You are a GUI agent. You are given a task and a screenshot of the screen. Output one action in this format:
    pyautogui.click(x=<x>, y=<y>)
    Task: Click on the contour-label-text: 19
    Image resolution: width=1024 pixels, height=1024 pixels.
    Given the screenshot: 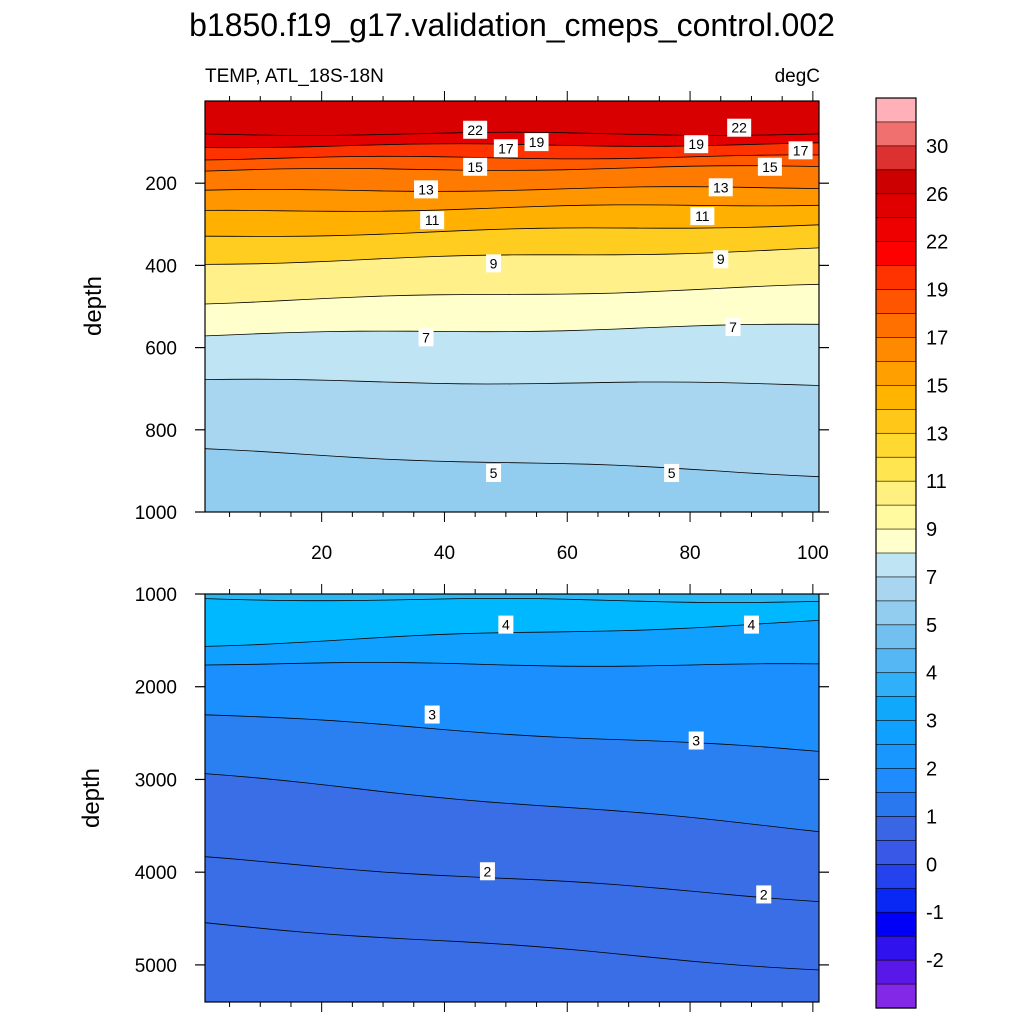 What is the action you would take?
    pyautogui.click(x=696, y=144)
    